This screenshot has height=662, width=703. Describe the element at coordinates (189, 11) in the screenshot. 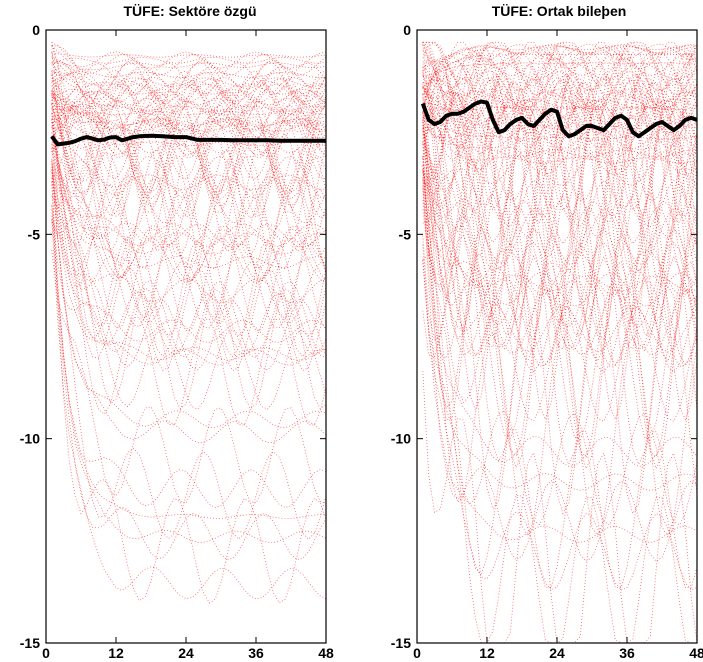

I see `chart-title: TÜFE: Sektöre özgü` at that location.